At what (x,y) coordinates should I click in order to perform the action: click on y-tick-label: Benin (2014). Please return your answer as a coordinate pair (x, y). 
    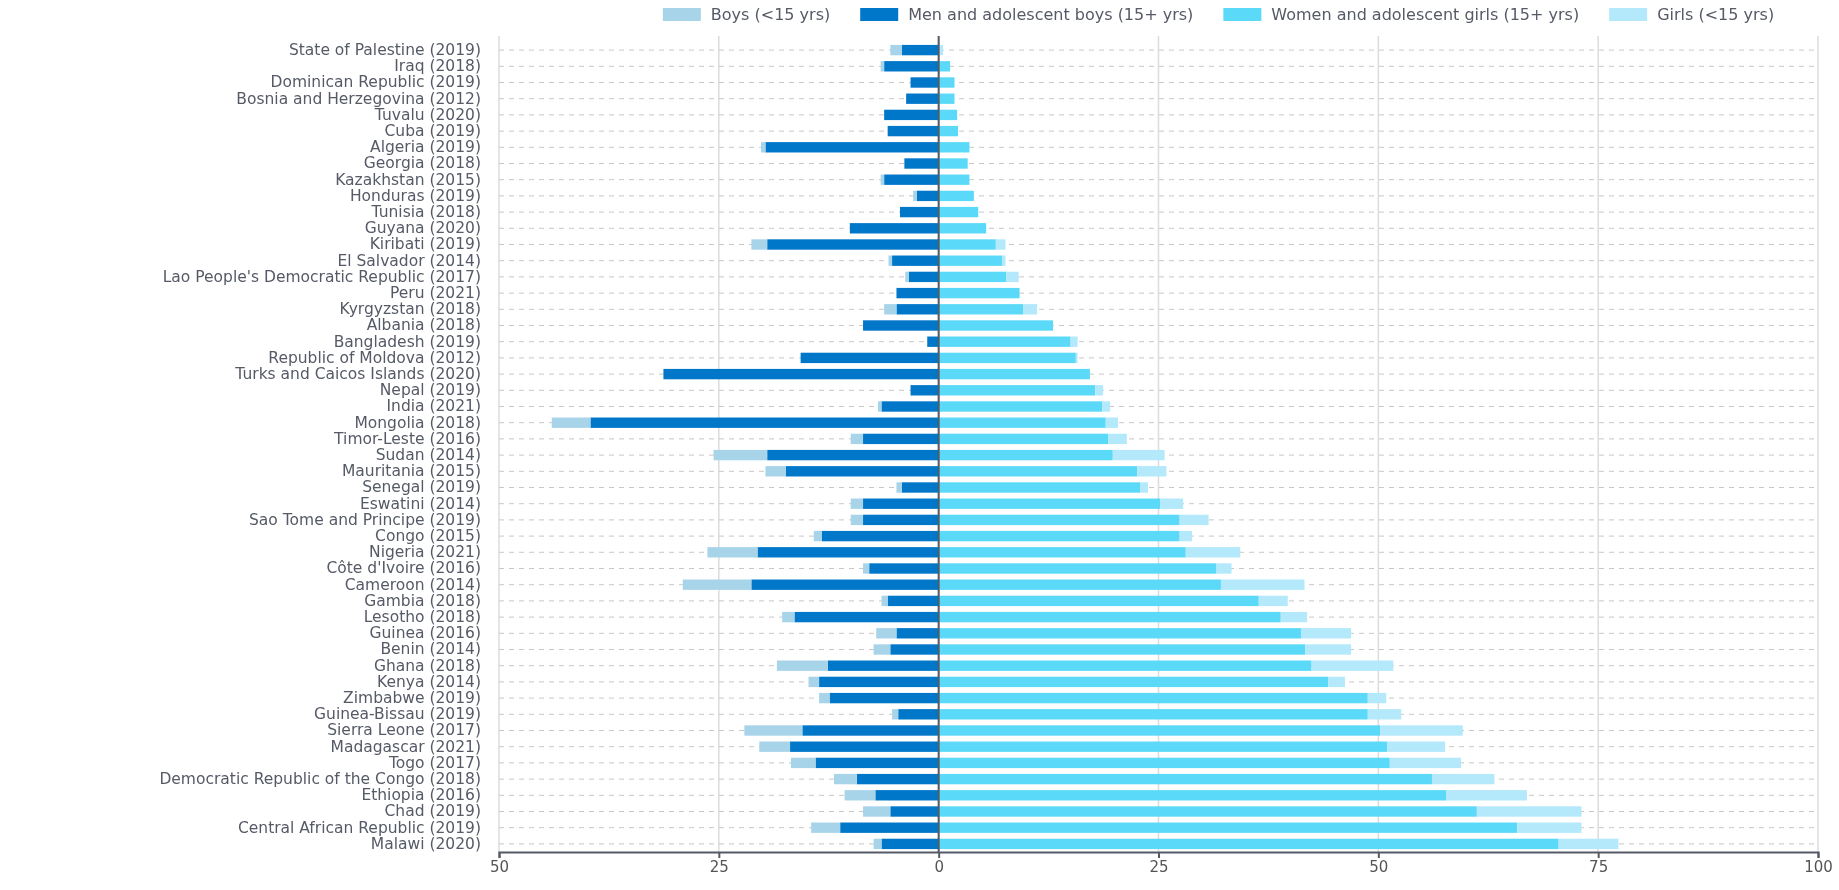
    Looking at the image, I should click on (430, 649).